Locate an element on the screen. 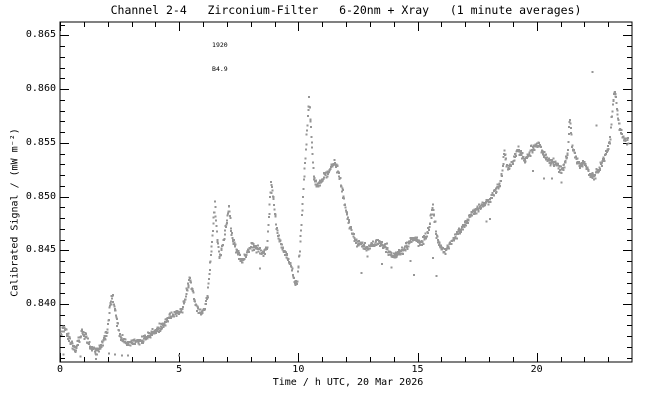 The image size is (650, 400). x-tick-label: 5 is located at coordinates (179, 369).